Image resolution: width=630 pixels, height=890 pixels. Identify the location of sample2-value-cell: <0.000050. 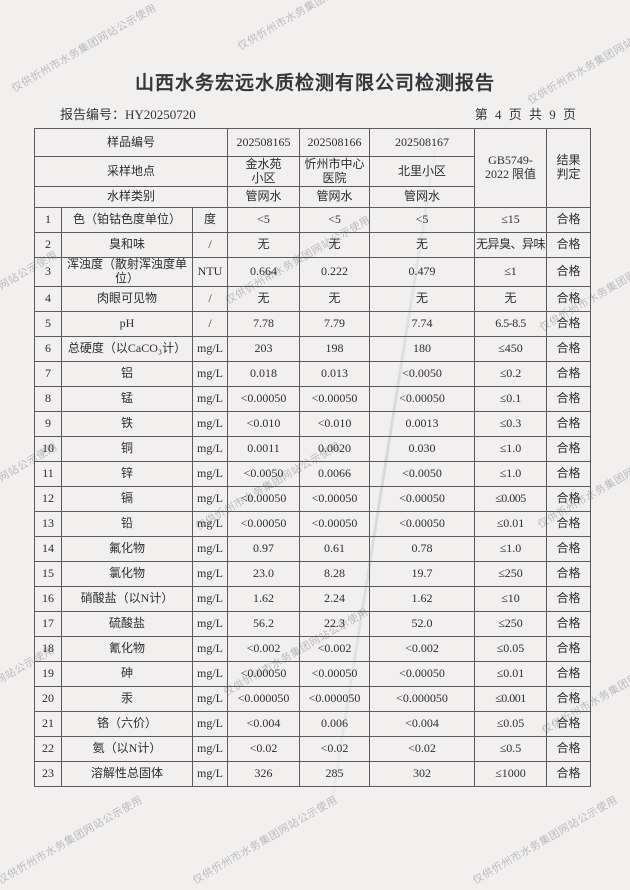
(335, 698).